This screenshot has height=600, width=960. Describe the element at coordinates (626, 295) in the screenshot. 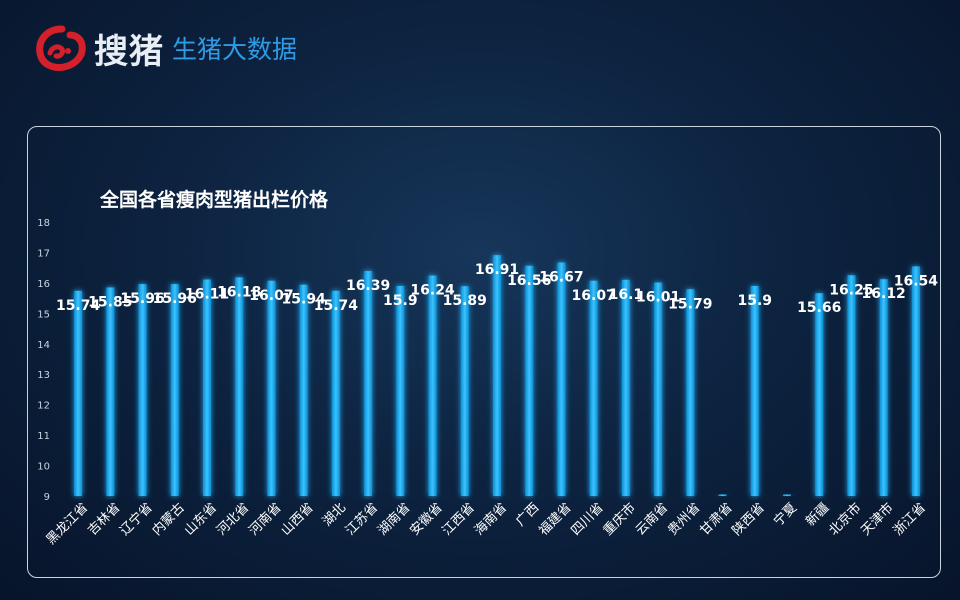

I see `data-label: 16.1` at that location.